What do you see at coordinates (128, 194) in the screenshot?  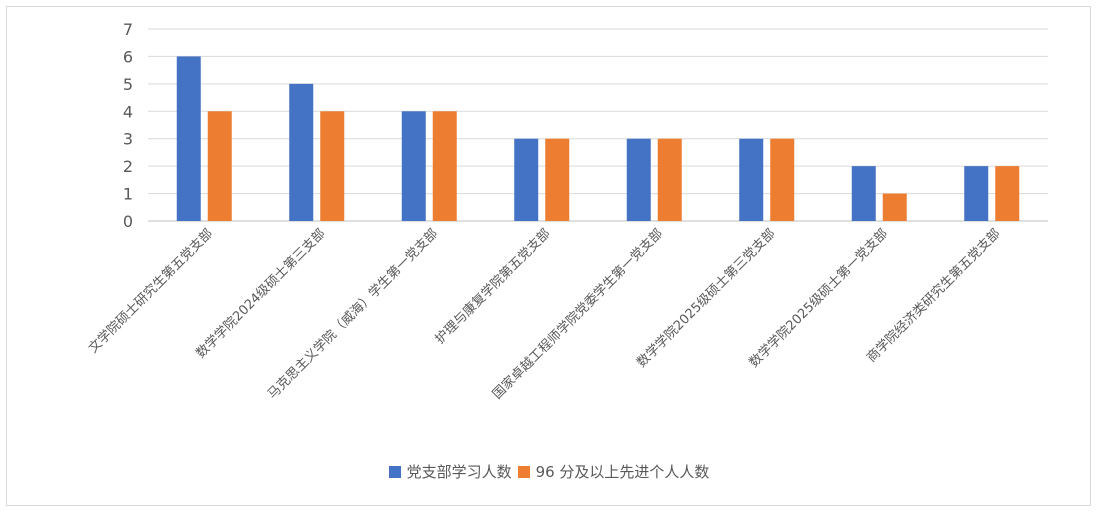 I see `y-tick-label: 1` at bounding box center [128, 194].